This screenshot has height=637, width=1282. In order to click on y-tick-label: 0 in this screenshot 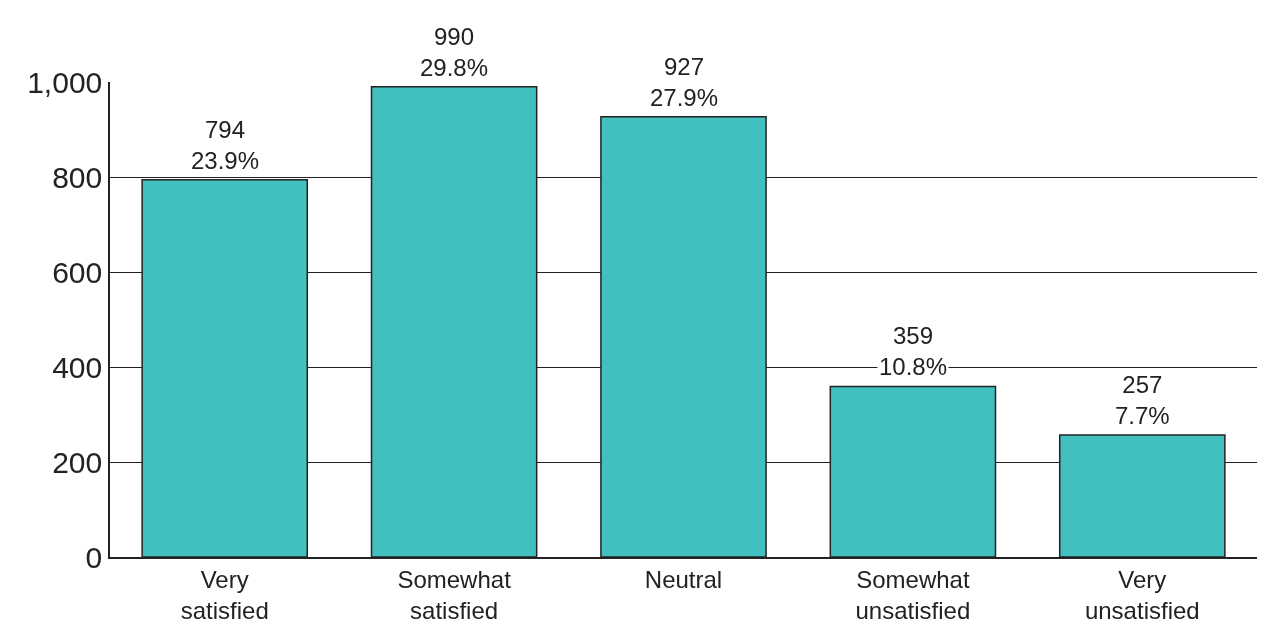, I will do `click(94, 557)`.